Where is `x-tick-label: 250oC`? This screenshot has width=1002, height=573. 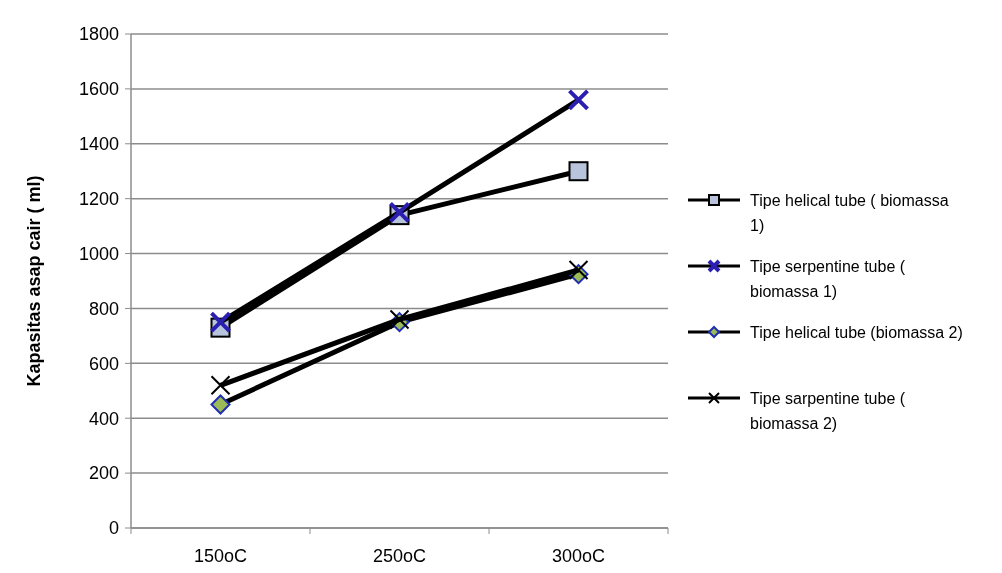 x-tick-label: 250oC is located at coordinates (399, 556).